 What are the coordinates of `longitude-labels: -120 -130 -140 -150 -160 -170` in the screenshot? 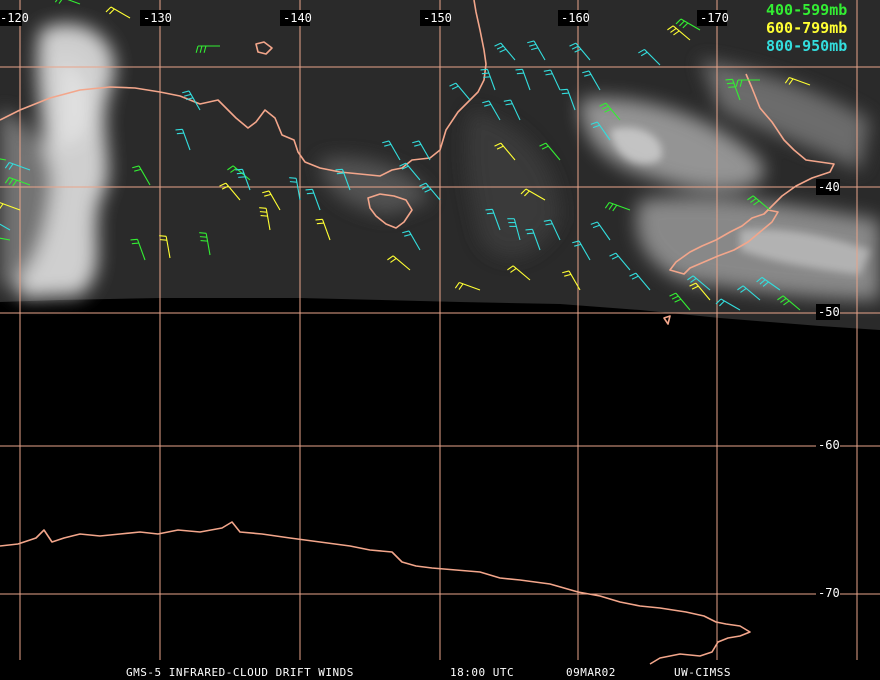 It's located at (364, 18).